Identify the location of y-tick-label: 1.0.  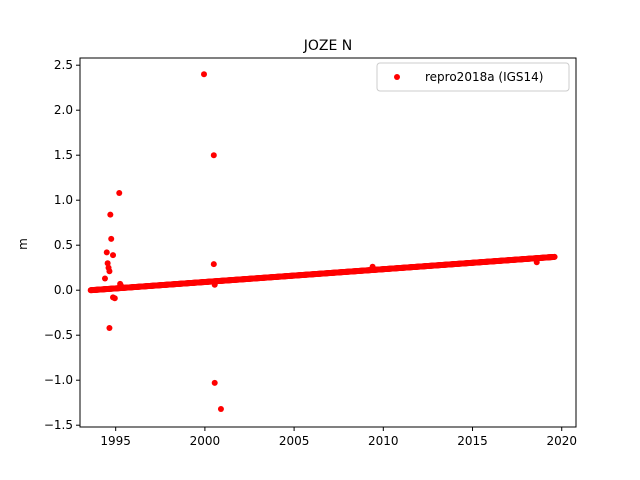
(63, 200).